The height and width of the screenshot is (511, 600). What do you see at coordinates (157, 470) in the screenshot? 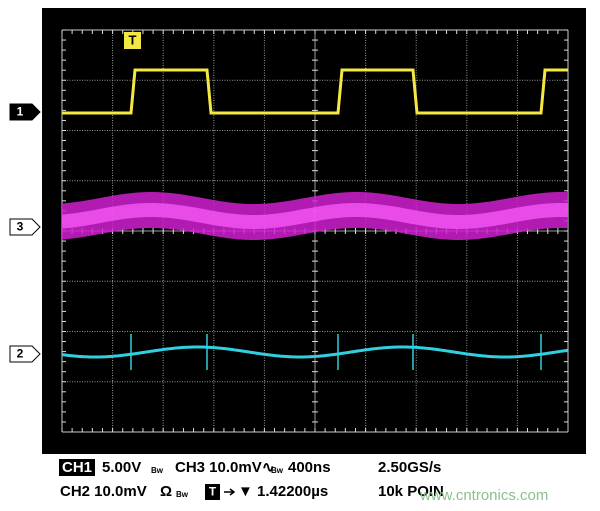
I see `ch1-bw: Bw` at bounding box center [157, 470].